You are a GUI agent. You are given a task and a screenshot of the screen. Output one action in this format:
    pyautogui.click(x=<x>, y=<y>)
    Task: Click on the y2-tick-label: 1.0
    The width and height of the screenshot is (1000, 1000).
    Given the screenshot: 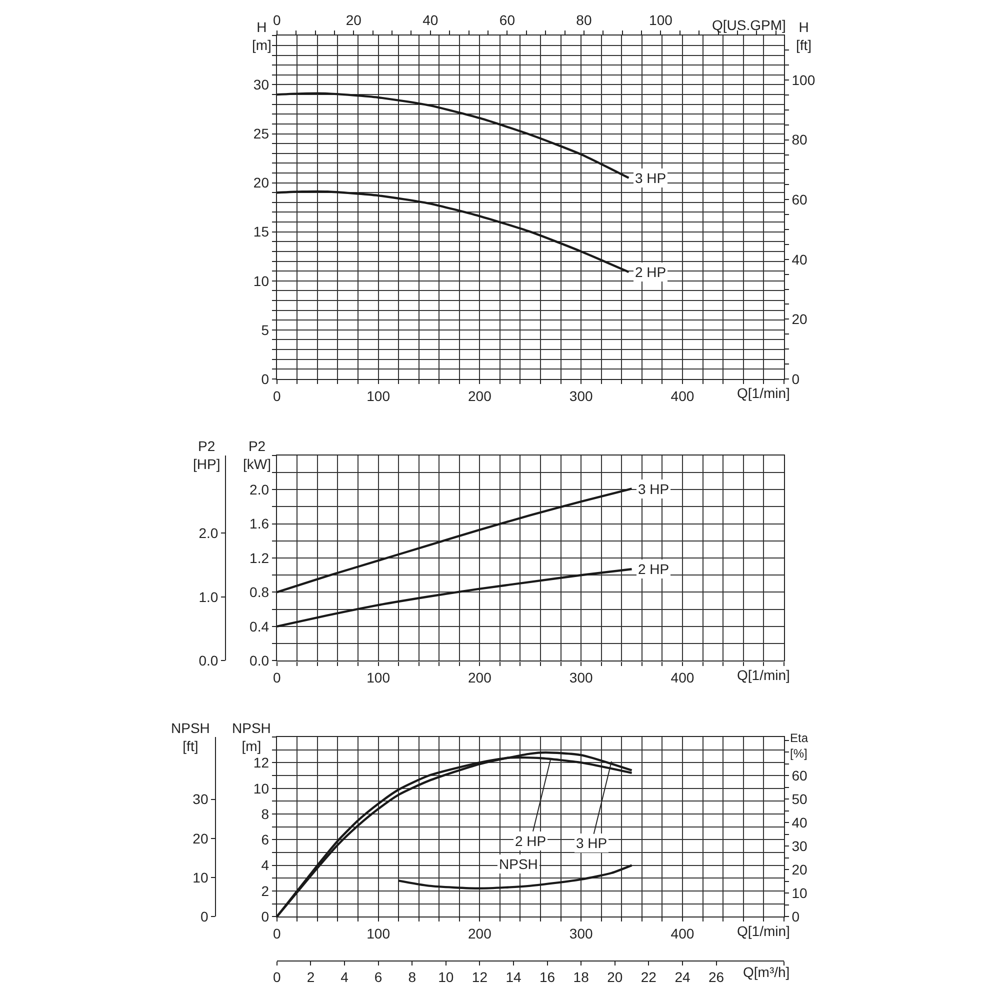 What is the action you would take?
    pyautogui.click(x=208, y=596)
    